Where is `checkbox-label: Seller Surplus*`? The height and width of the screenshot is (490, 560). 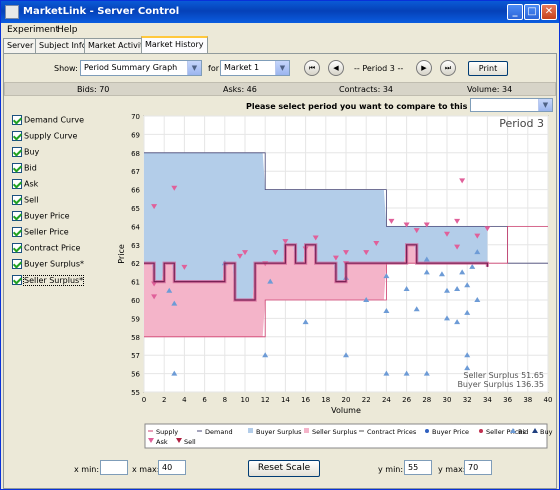
checkbox-label: Seller Surplus* is located at coordinates (53, 280).